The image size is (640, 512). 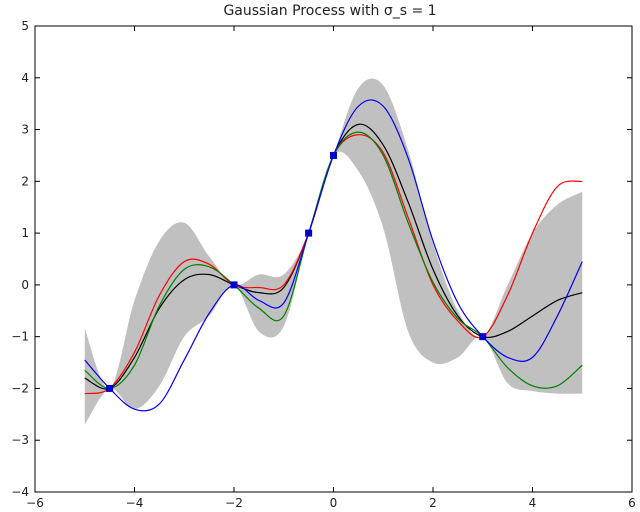 I want to click on x-tick-label: −4, so click(x=135, y=503).